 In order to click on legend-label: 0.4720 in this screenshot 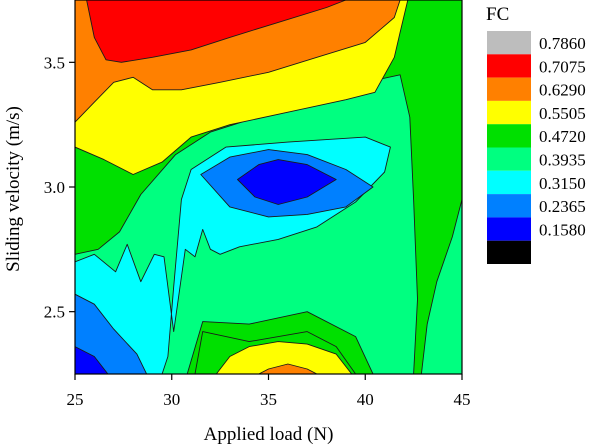, I will do `click(562, 136)`.